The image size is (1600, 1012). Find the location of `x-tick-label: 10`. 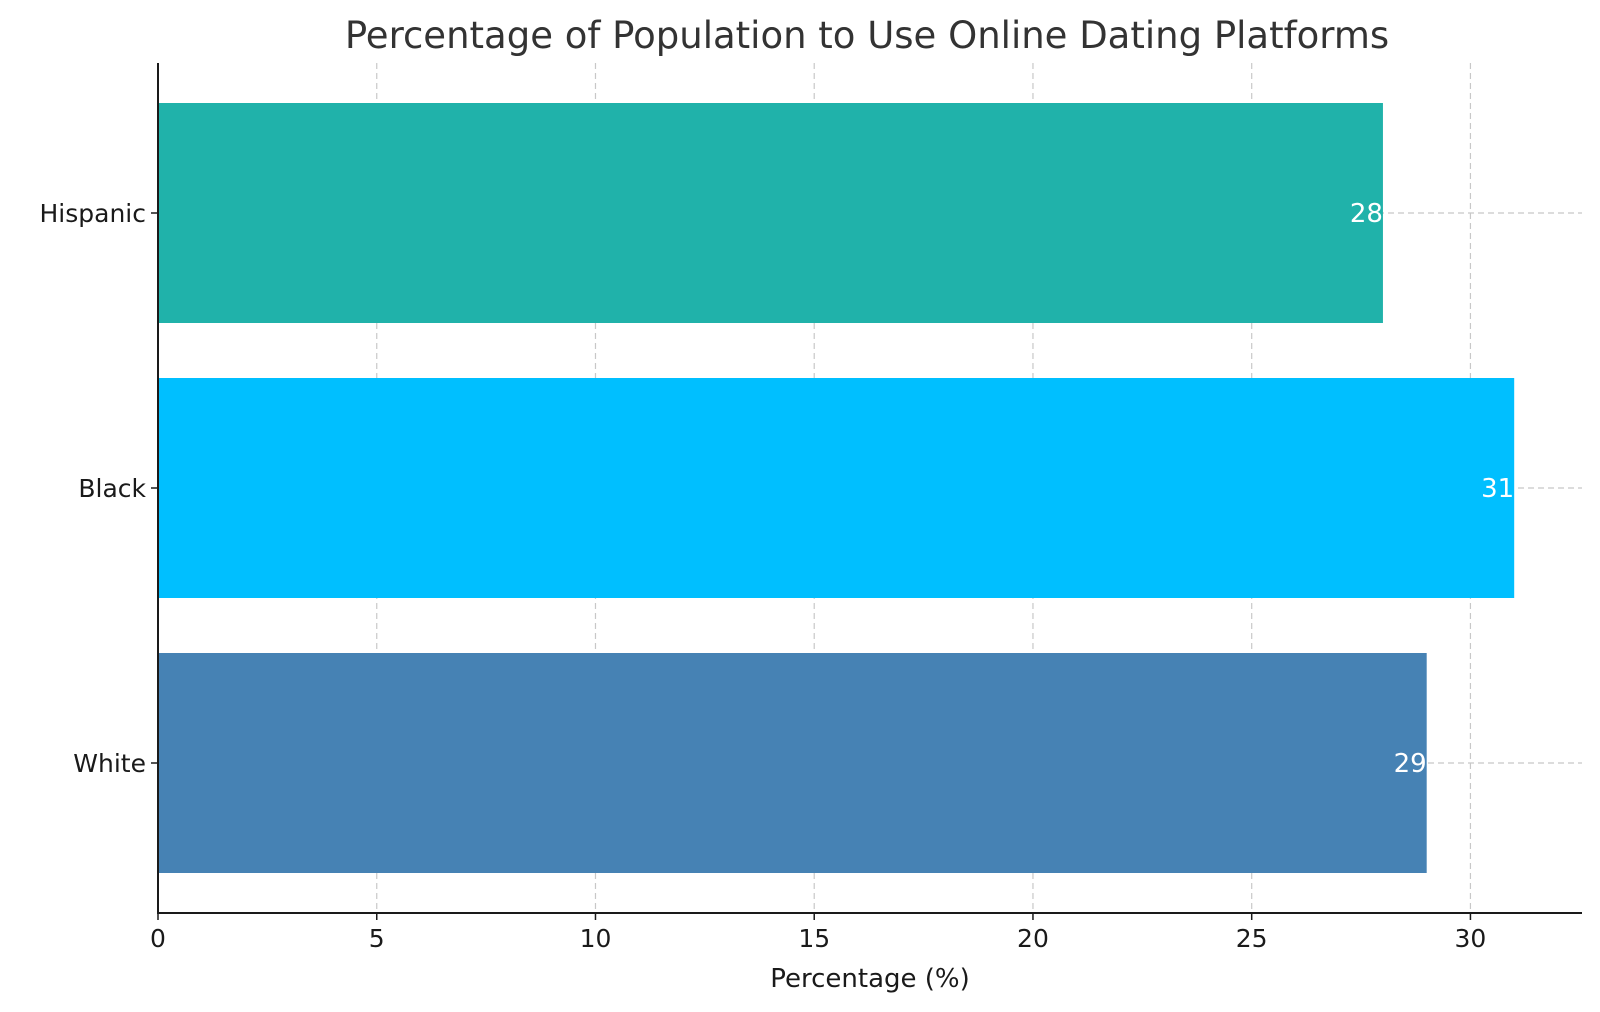

x-tick-label: 10 is located at coordinates (596, 938).